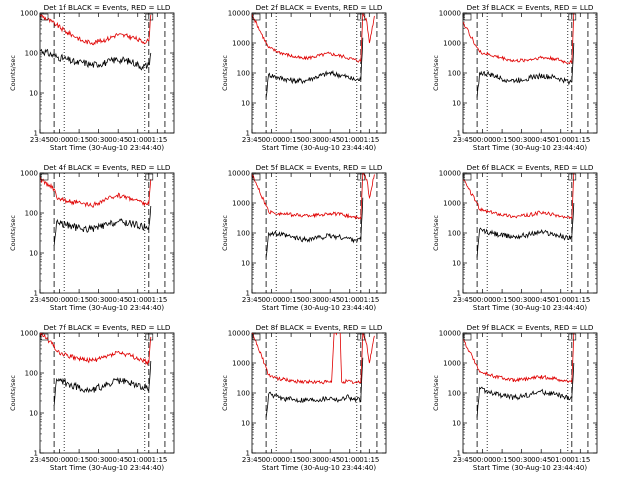 This screenshot has height=480, width=640. Describe the element at coordinates (107, 327) in the screenshot. I see `panel-title: Det 7f BLACK = Events, RED = LLD` at that location.